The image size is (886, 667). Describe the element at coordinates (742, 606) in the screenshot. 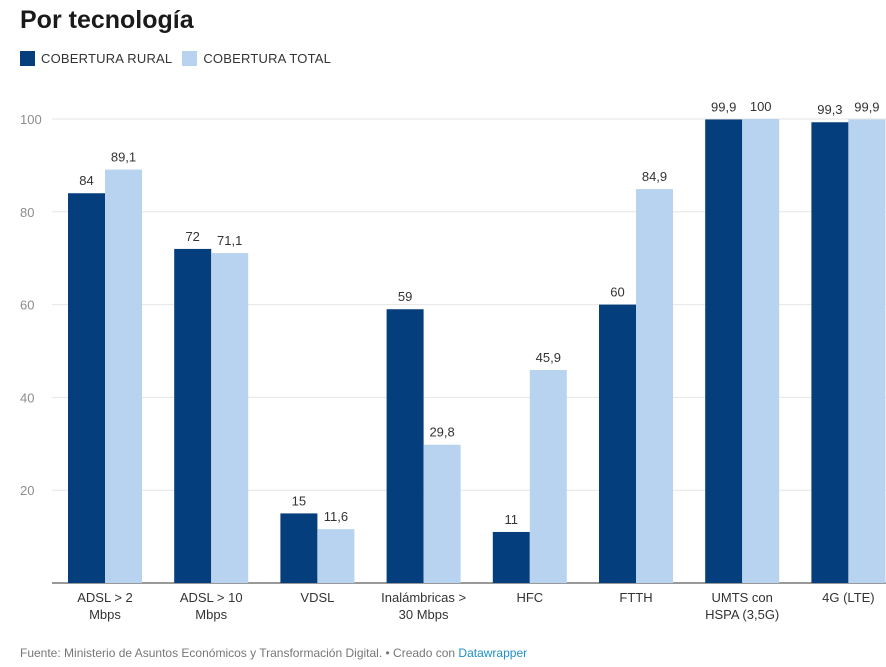

I see `x-tick-label: UMTS con HSPA (3,5G)` at that location.